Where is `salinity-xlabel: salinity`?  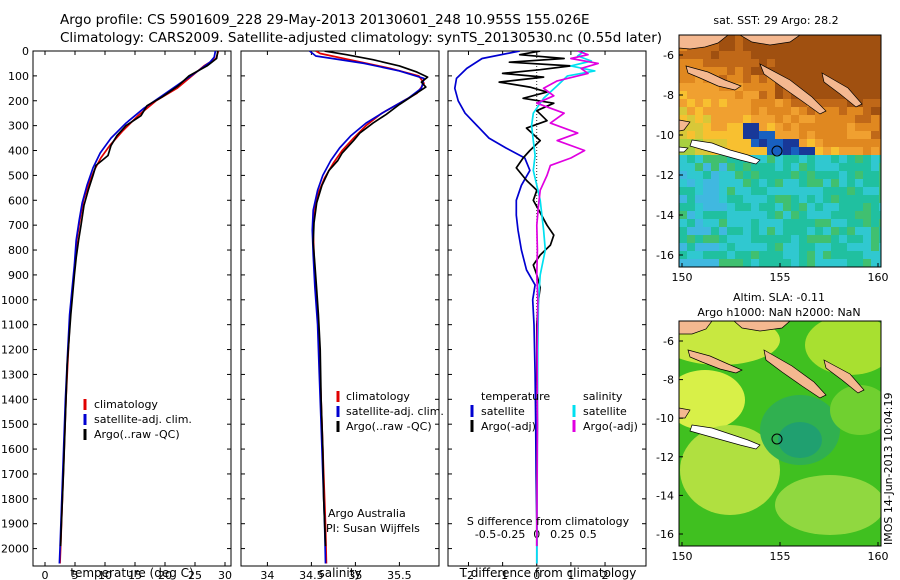
salinity-xlabel: salinity is located at coordinates (339, 573).